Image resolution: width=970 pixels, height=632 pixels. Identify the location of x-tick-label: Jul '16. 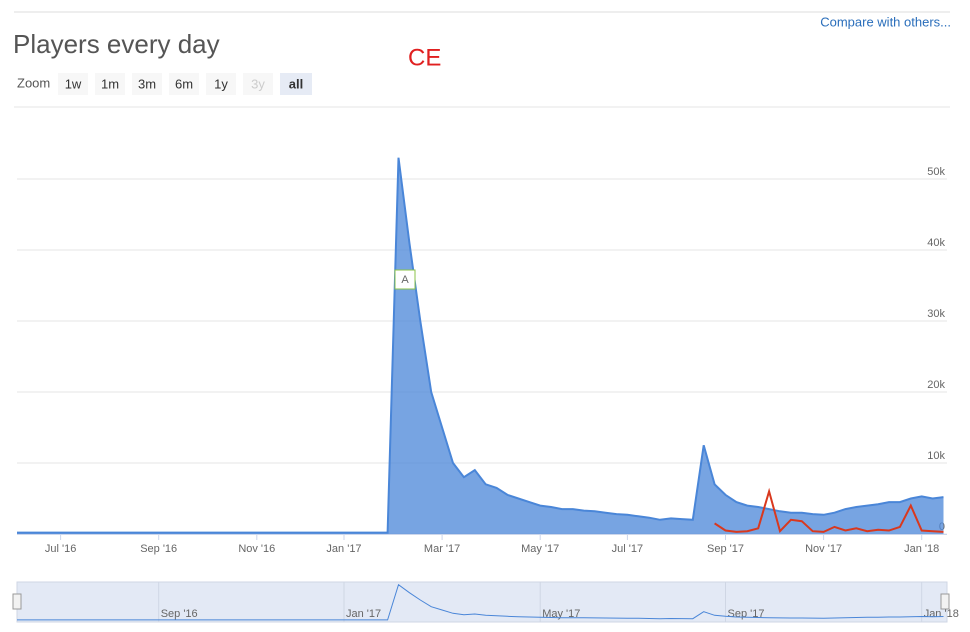
(60, 549).